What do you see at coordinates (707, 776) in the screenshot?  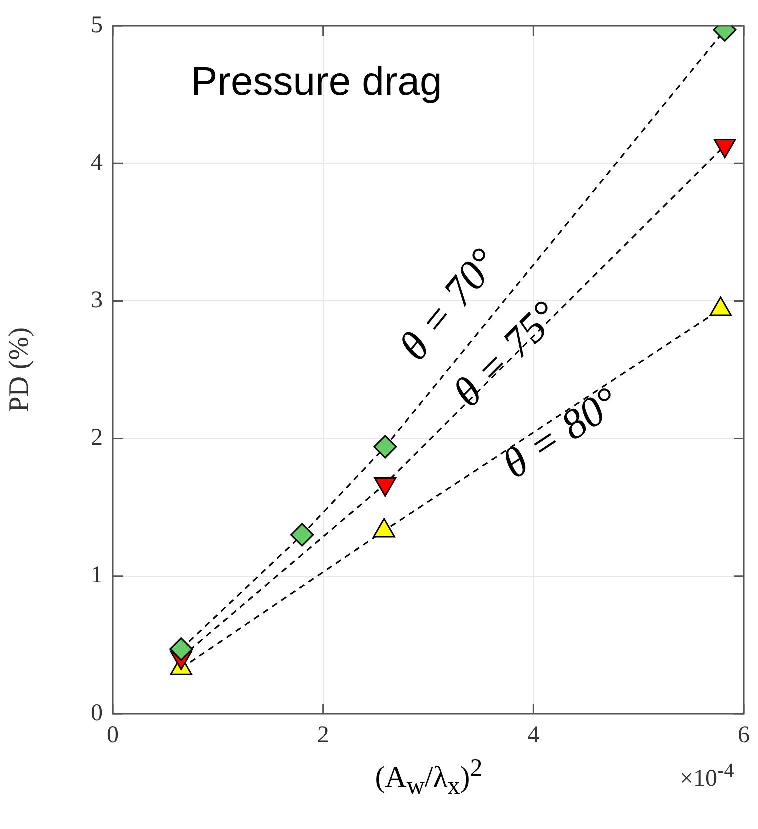 I see `text: ×10$^{-4}$` at bounding box center [707, 776].